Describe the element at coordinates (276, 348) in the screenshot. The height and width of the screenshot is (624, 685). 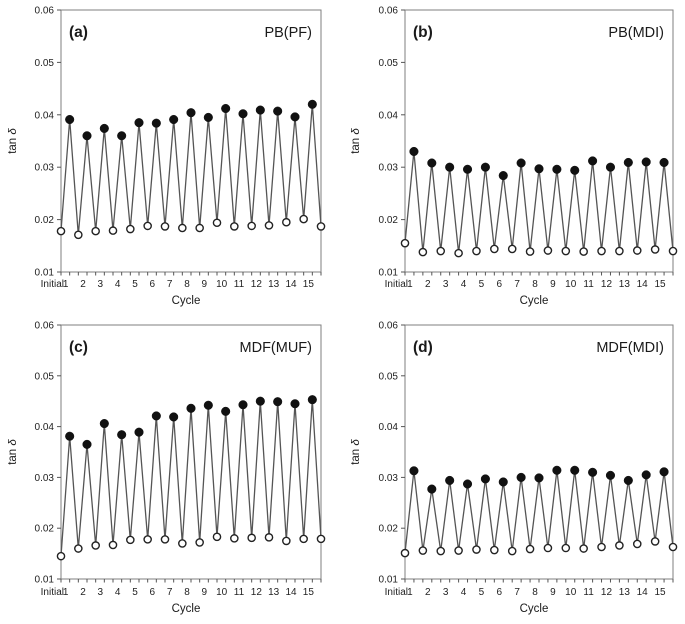
I see `panel-title: MDF(MUF)` at that location.